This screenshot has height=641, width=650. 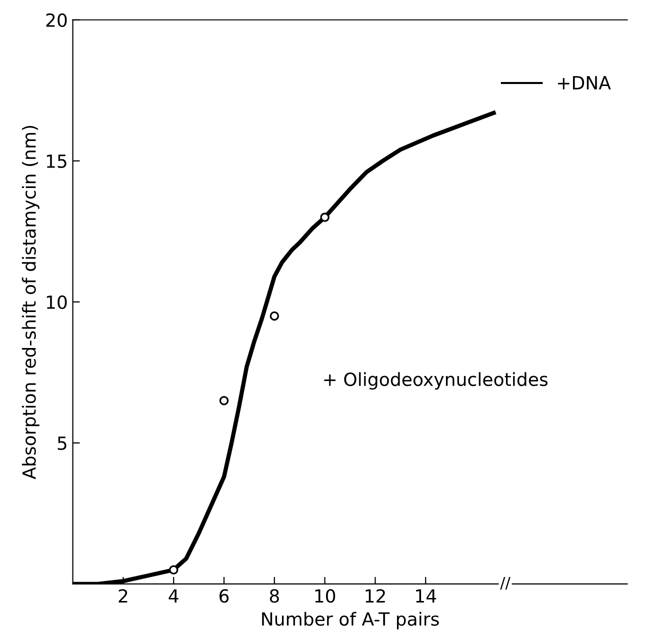 I want to click on text: + Oligodeoxynucleotides, so click(x=436, y=381).